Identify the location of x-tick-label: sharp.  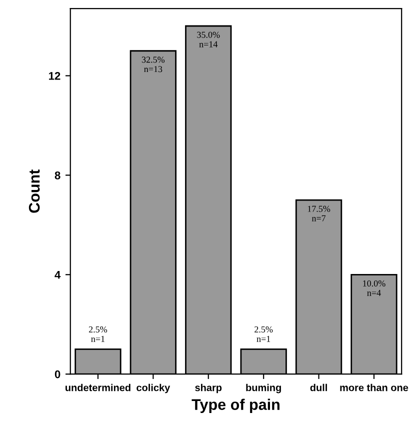
(208, 389).